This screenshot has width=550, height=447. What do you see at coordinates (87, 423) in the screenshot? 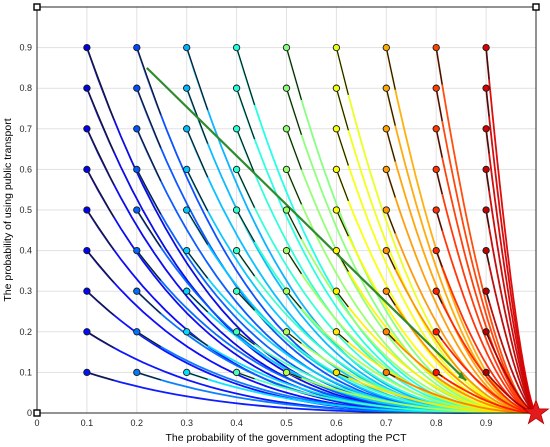
I see `x-tick-label: 0.1` at bounding box center [87, 423].